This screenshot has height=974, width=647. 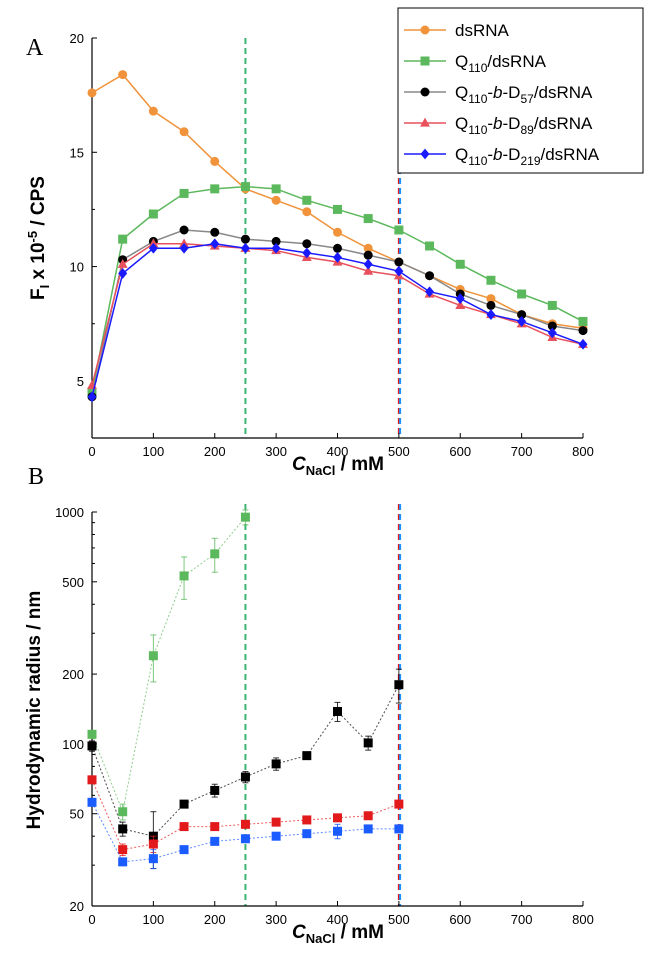 I want to click on legend-entry: Q110-b-D219/dsRNA, so click(x=527, y=156).